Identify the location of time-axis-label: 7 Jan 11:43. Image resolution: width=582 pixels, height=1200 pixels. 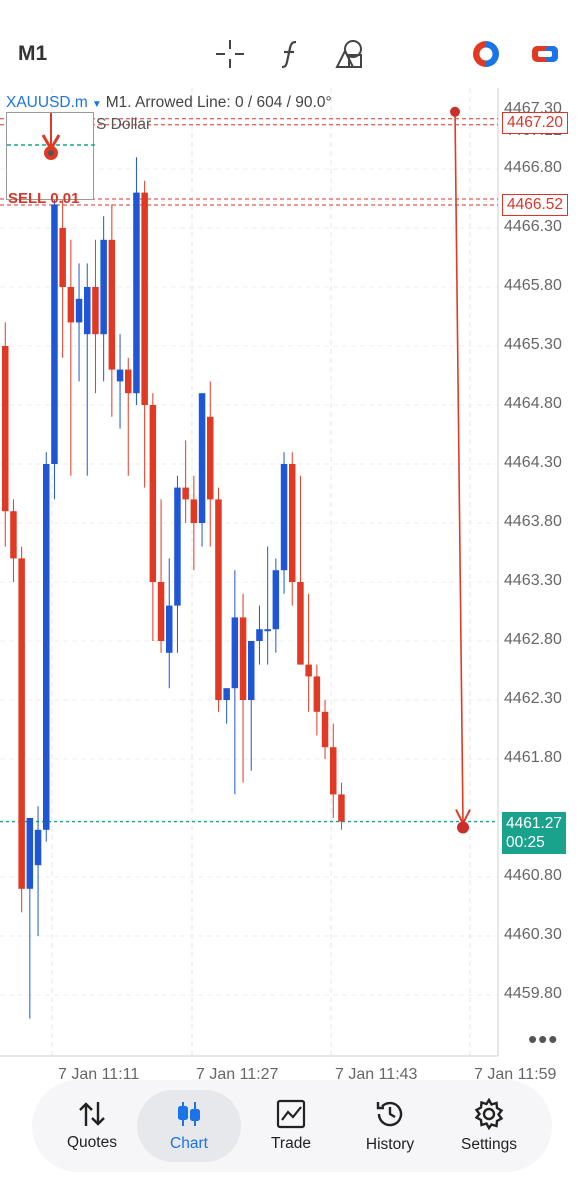
(376, 1074).